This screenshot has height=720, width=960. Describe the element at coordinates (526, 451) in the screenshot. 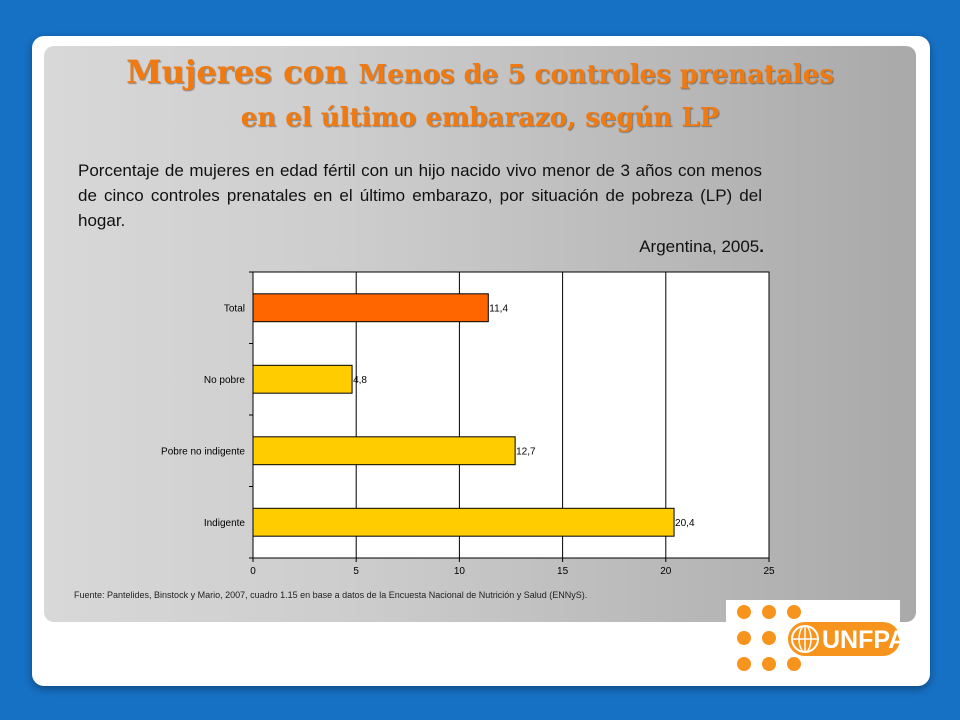

I see `data-label: 12,7` at that location.